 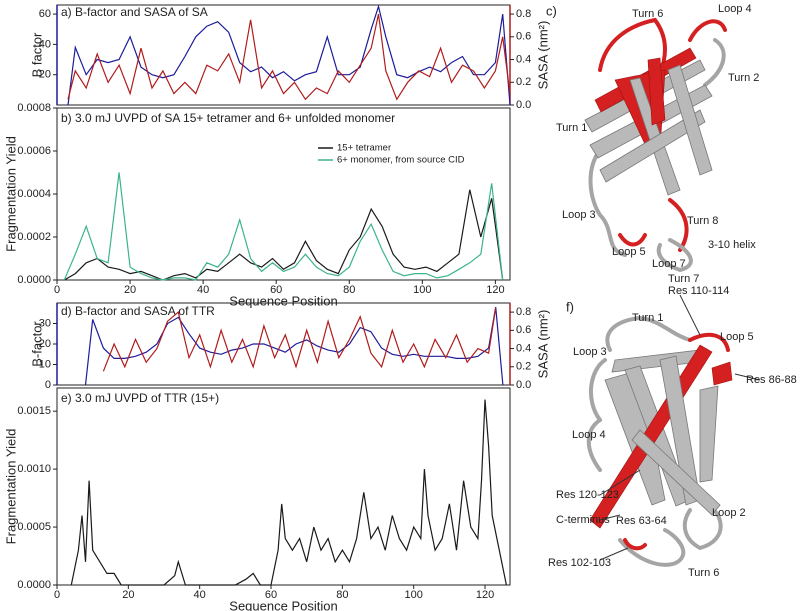 I want to click on y-tick-label: 0.0004, so click(x=34, y=194).